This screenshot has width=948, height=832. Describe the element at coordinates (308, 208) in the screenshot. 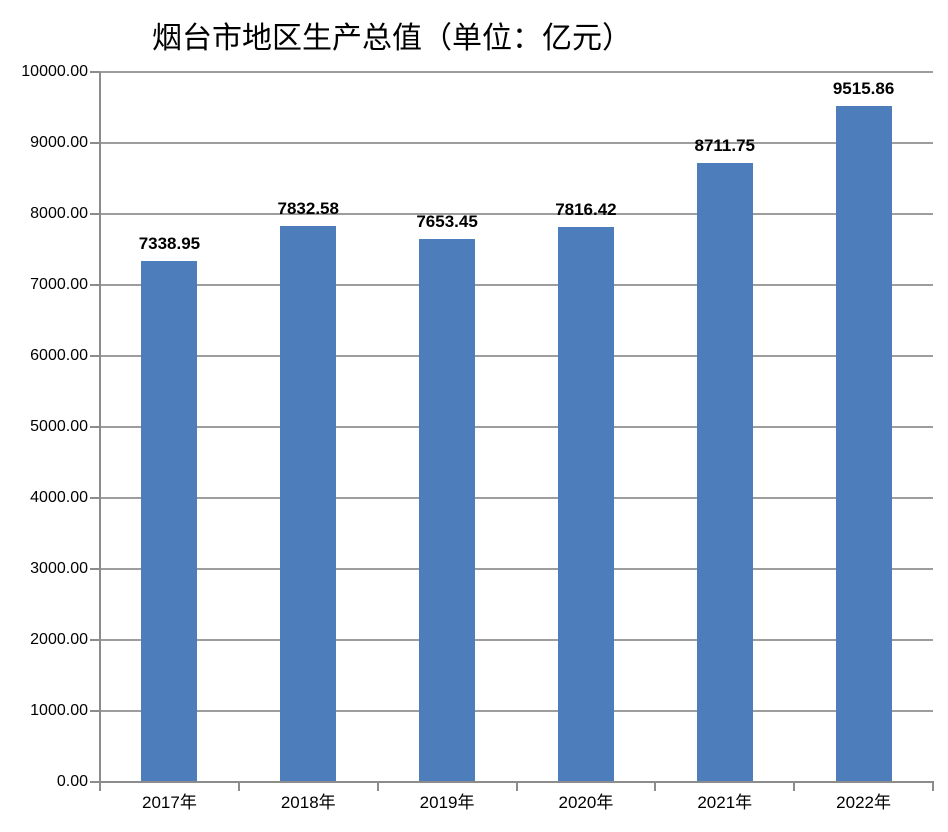

I see `bar-value-label: 7832.58` at that location.